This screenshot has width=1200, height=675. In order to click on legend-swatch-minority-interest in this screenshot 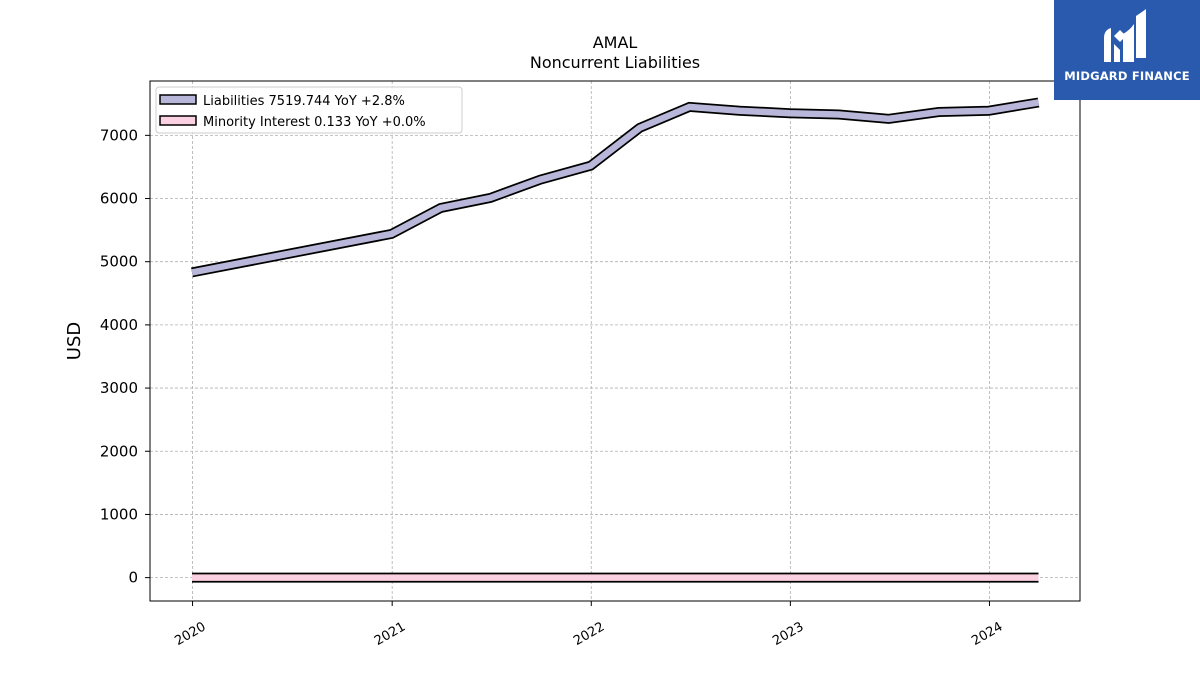, I will do `click(178, 120)`.